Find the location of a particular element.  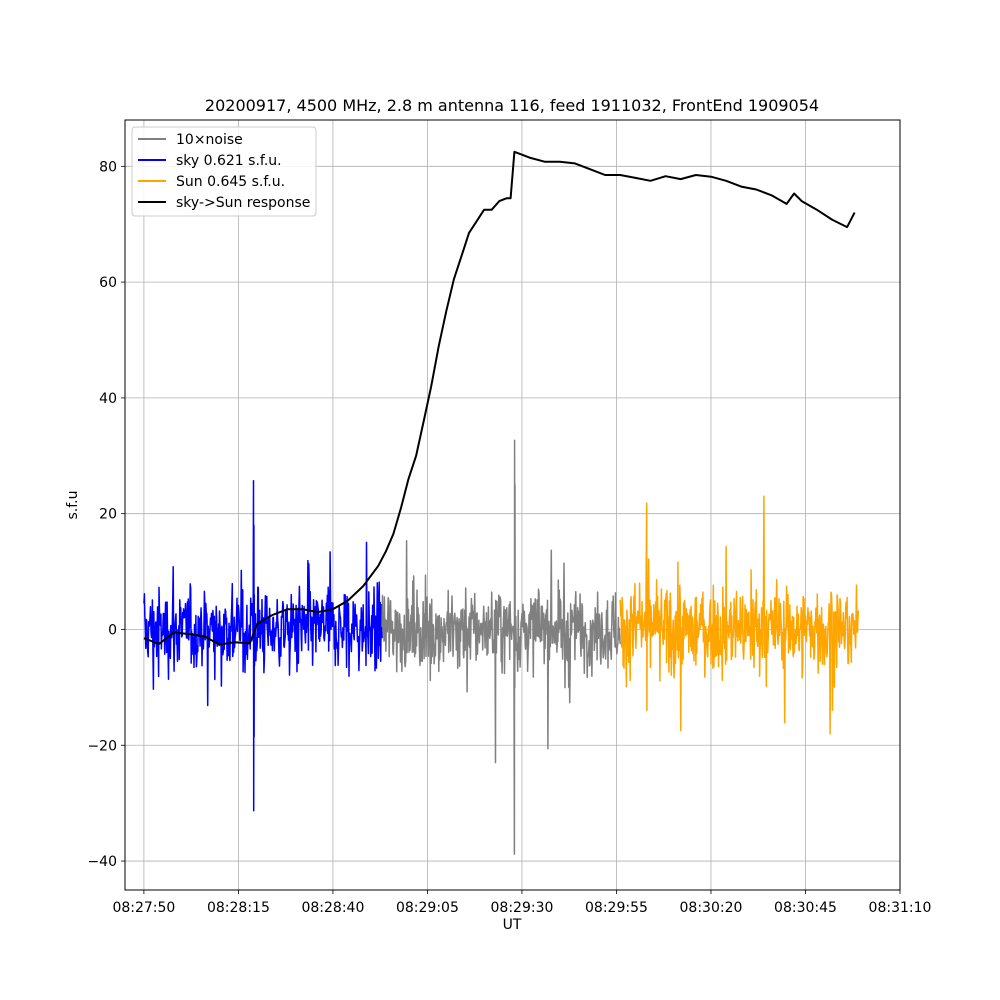

x-tick-label: 08:29:05 is located at coordinates (427, 908).